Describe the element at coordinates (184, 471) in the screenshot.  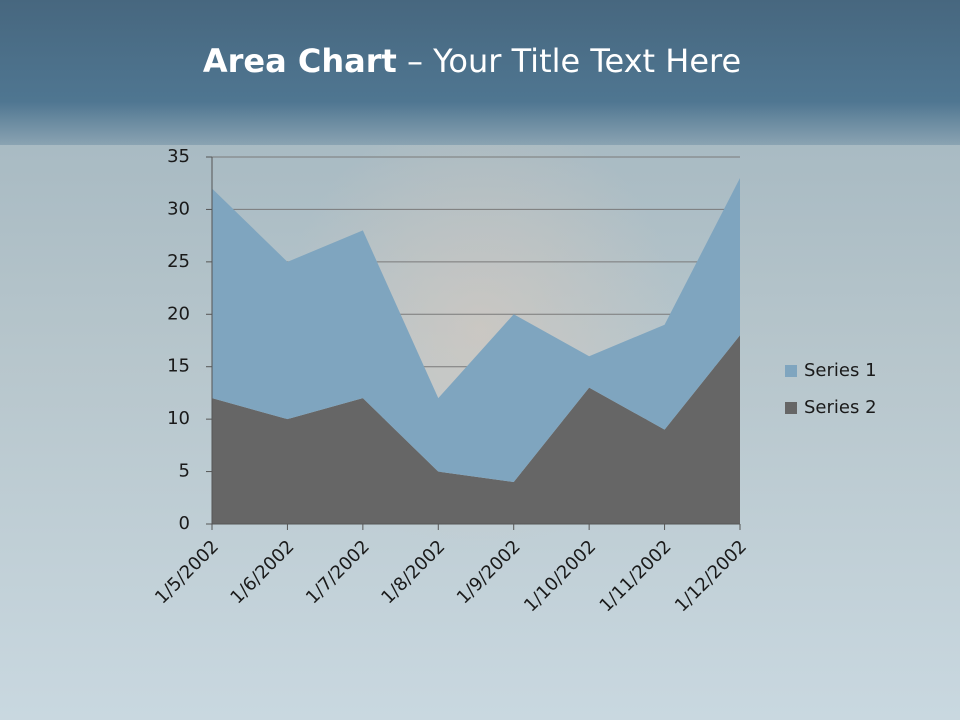
I see `y-tick-label: 5` at that location.